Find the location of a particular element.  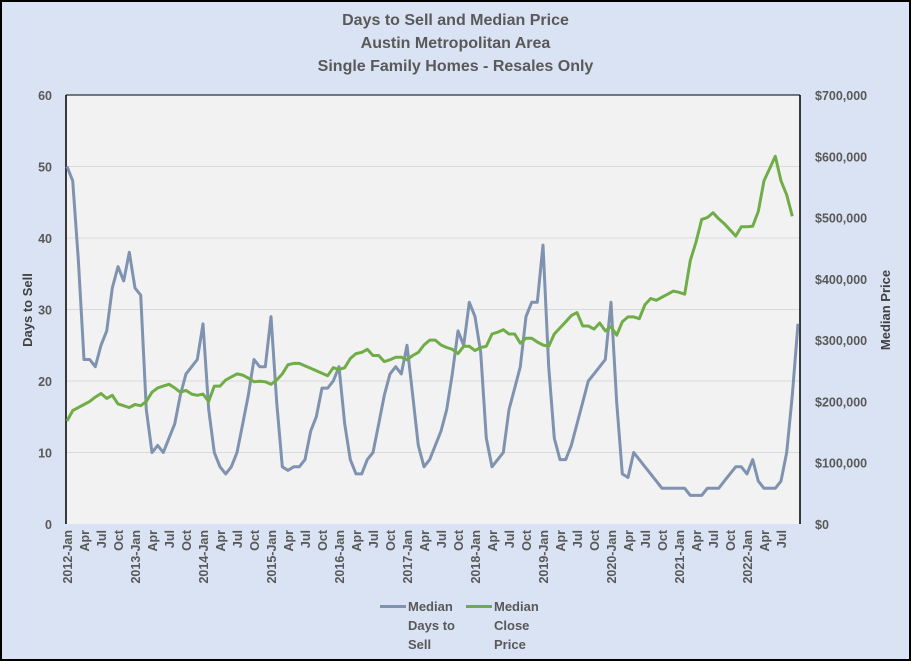

legend-swatch-days is located at coordinates (393, 606).